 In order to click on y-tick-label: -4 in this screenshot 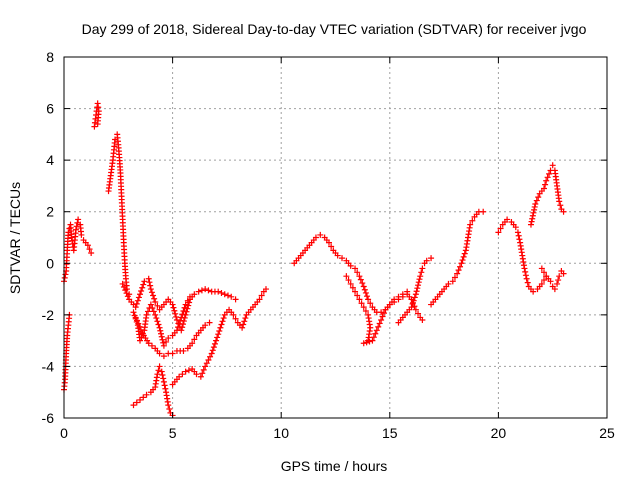, I will do `click(48, 366)`.